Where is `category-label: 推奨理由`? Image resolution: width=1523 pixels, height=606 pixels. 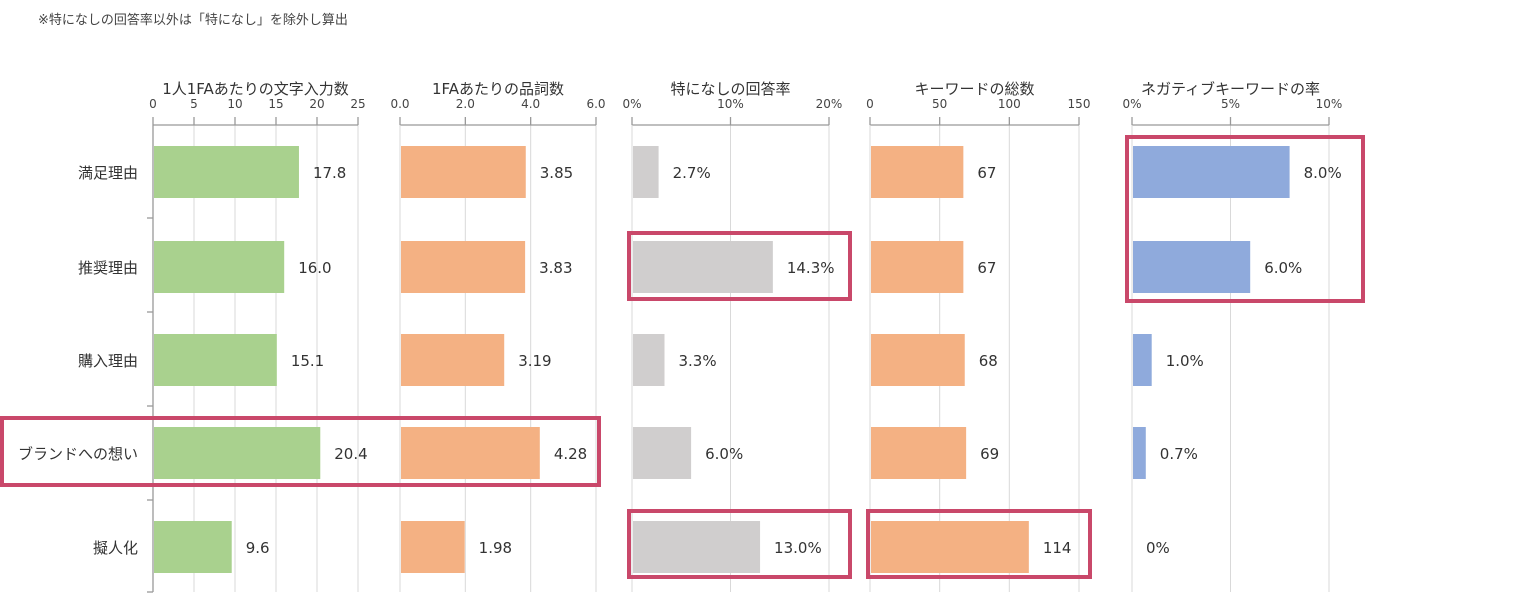
category-label: 推奨理由 is located at coordinates (108, 268).